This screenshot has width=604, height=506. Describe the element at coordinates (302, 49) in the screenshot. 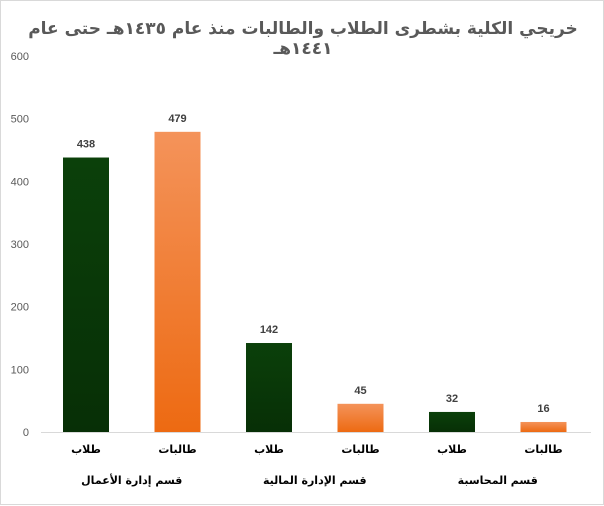

I see `chart-title-line-2: ١٤٤١هـ` at that location.